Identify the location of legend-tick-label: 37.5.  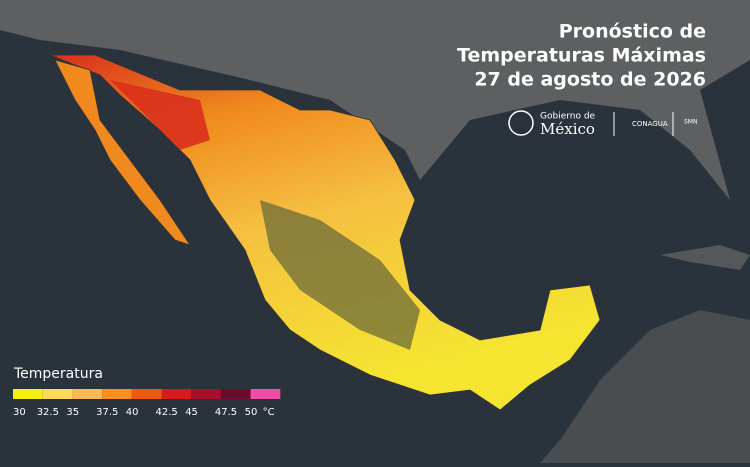
(107, 412).